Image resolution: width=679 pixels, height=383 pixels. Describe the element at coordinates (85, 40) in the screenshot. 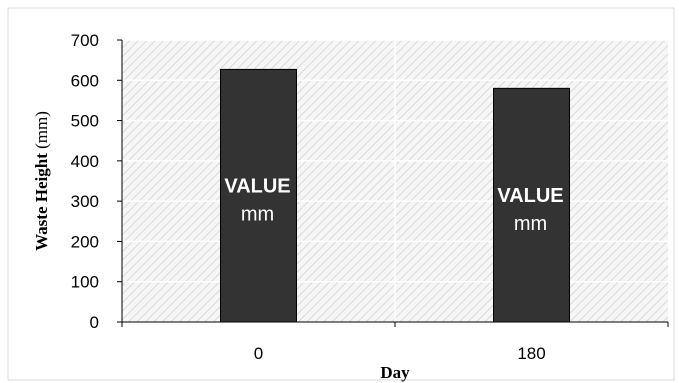

I see `y-tick-label: 700` at that location.